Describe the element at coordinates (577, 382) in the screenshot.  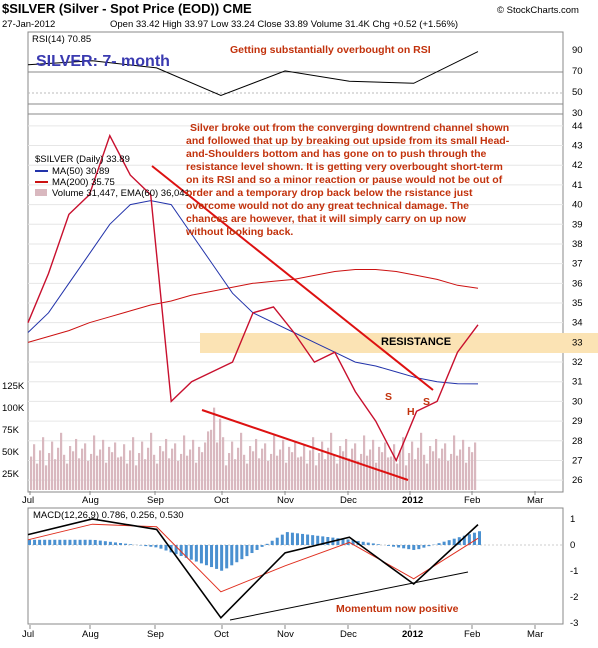
I see `price-tick: 31` at that location.